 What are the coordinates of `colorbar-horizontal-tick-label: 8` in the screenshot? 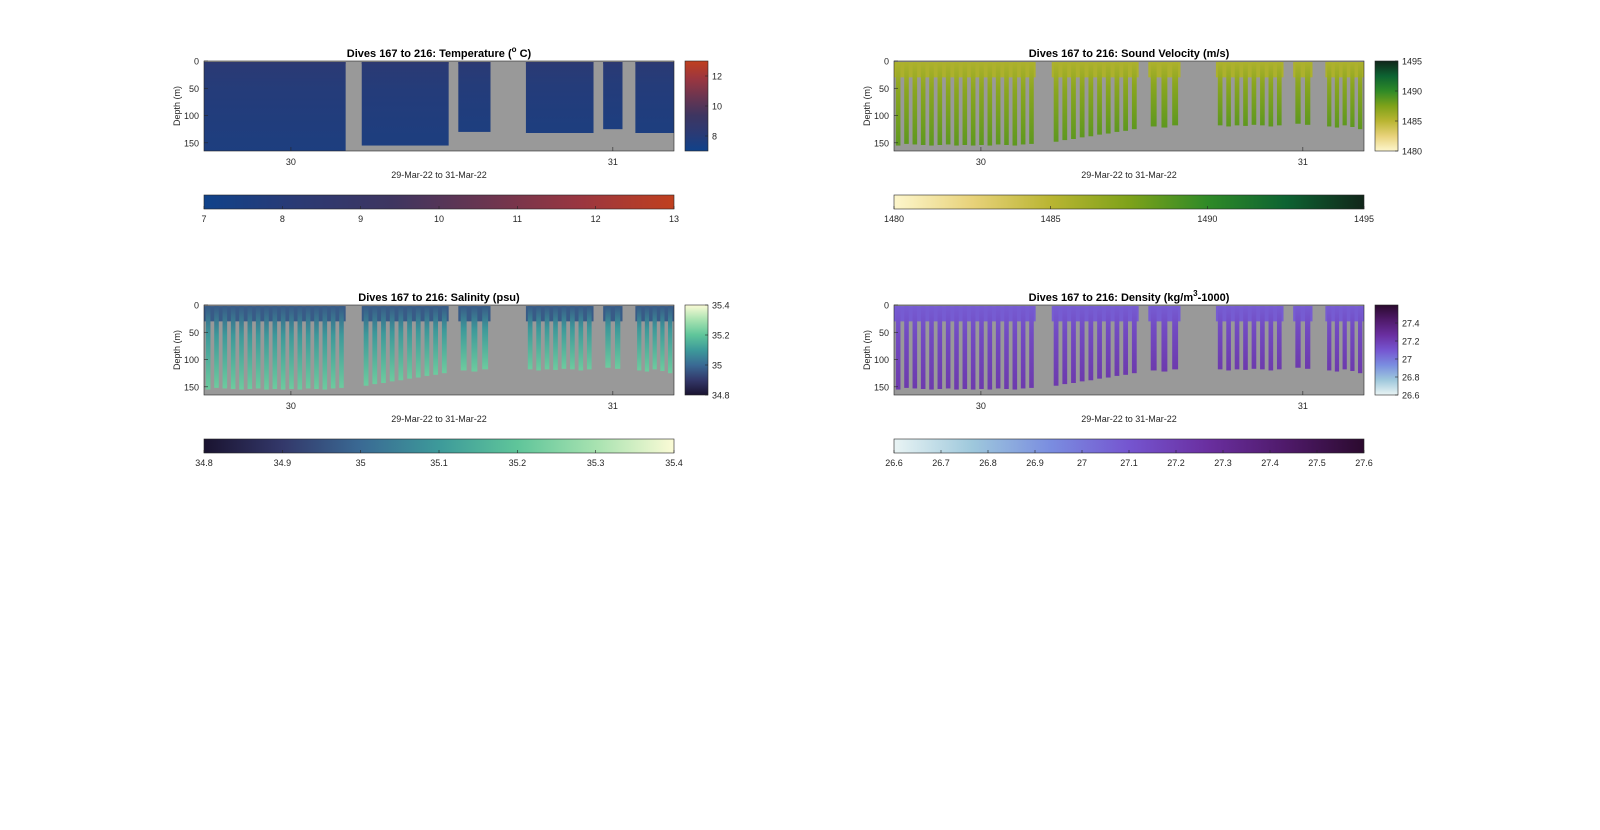 It's located at (282, 219).